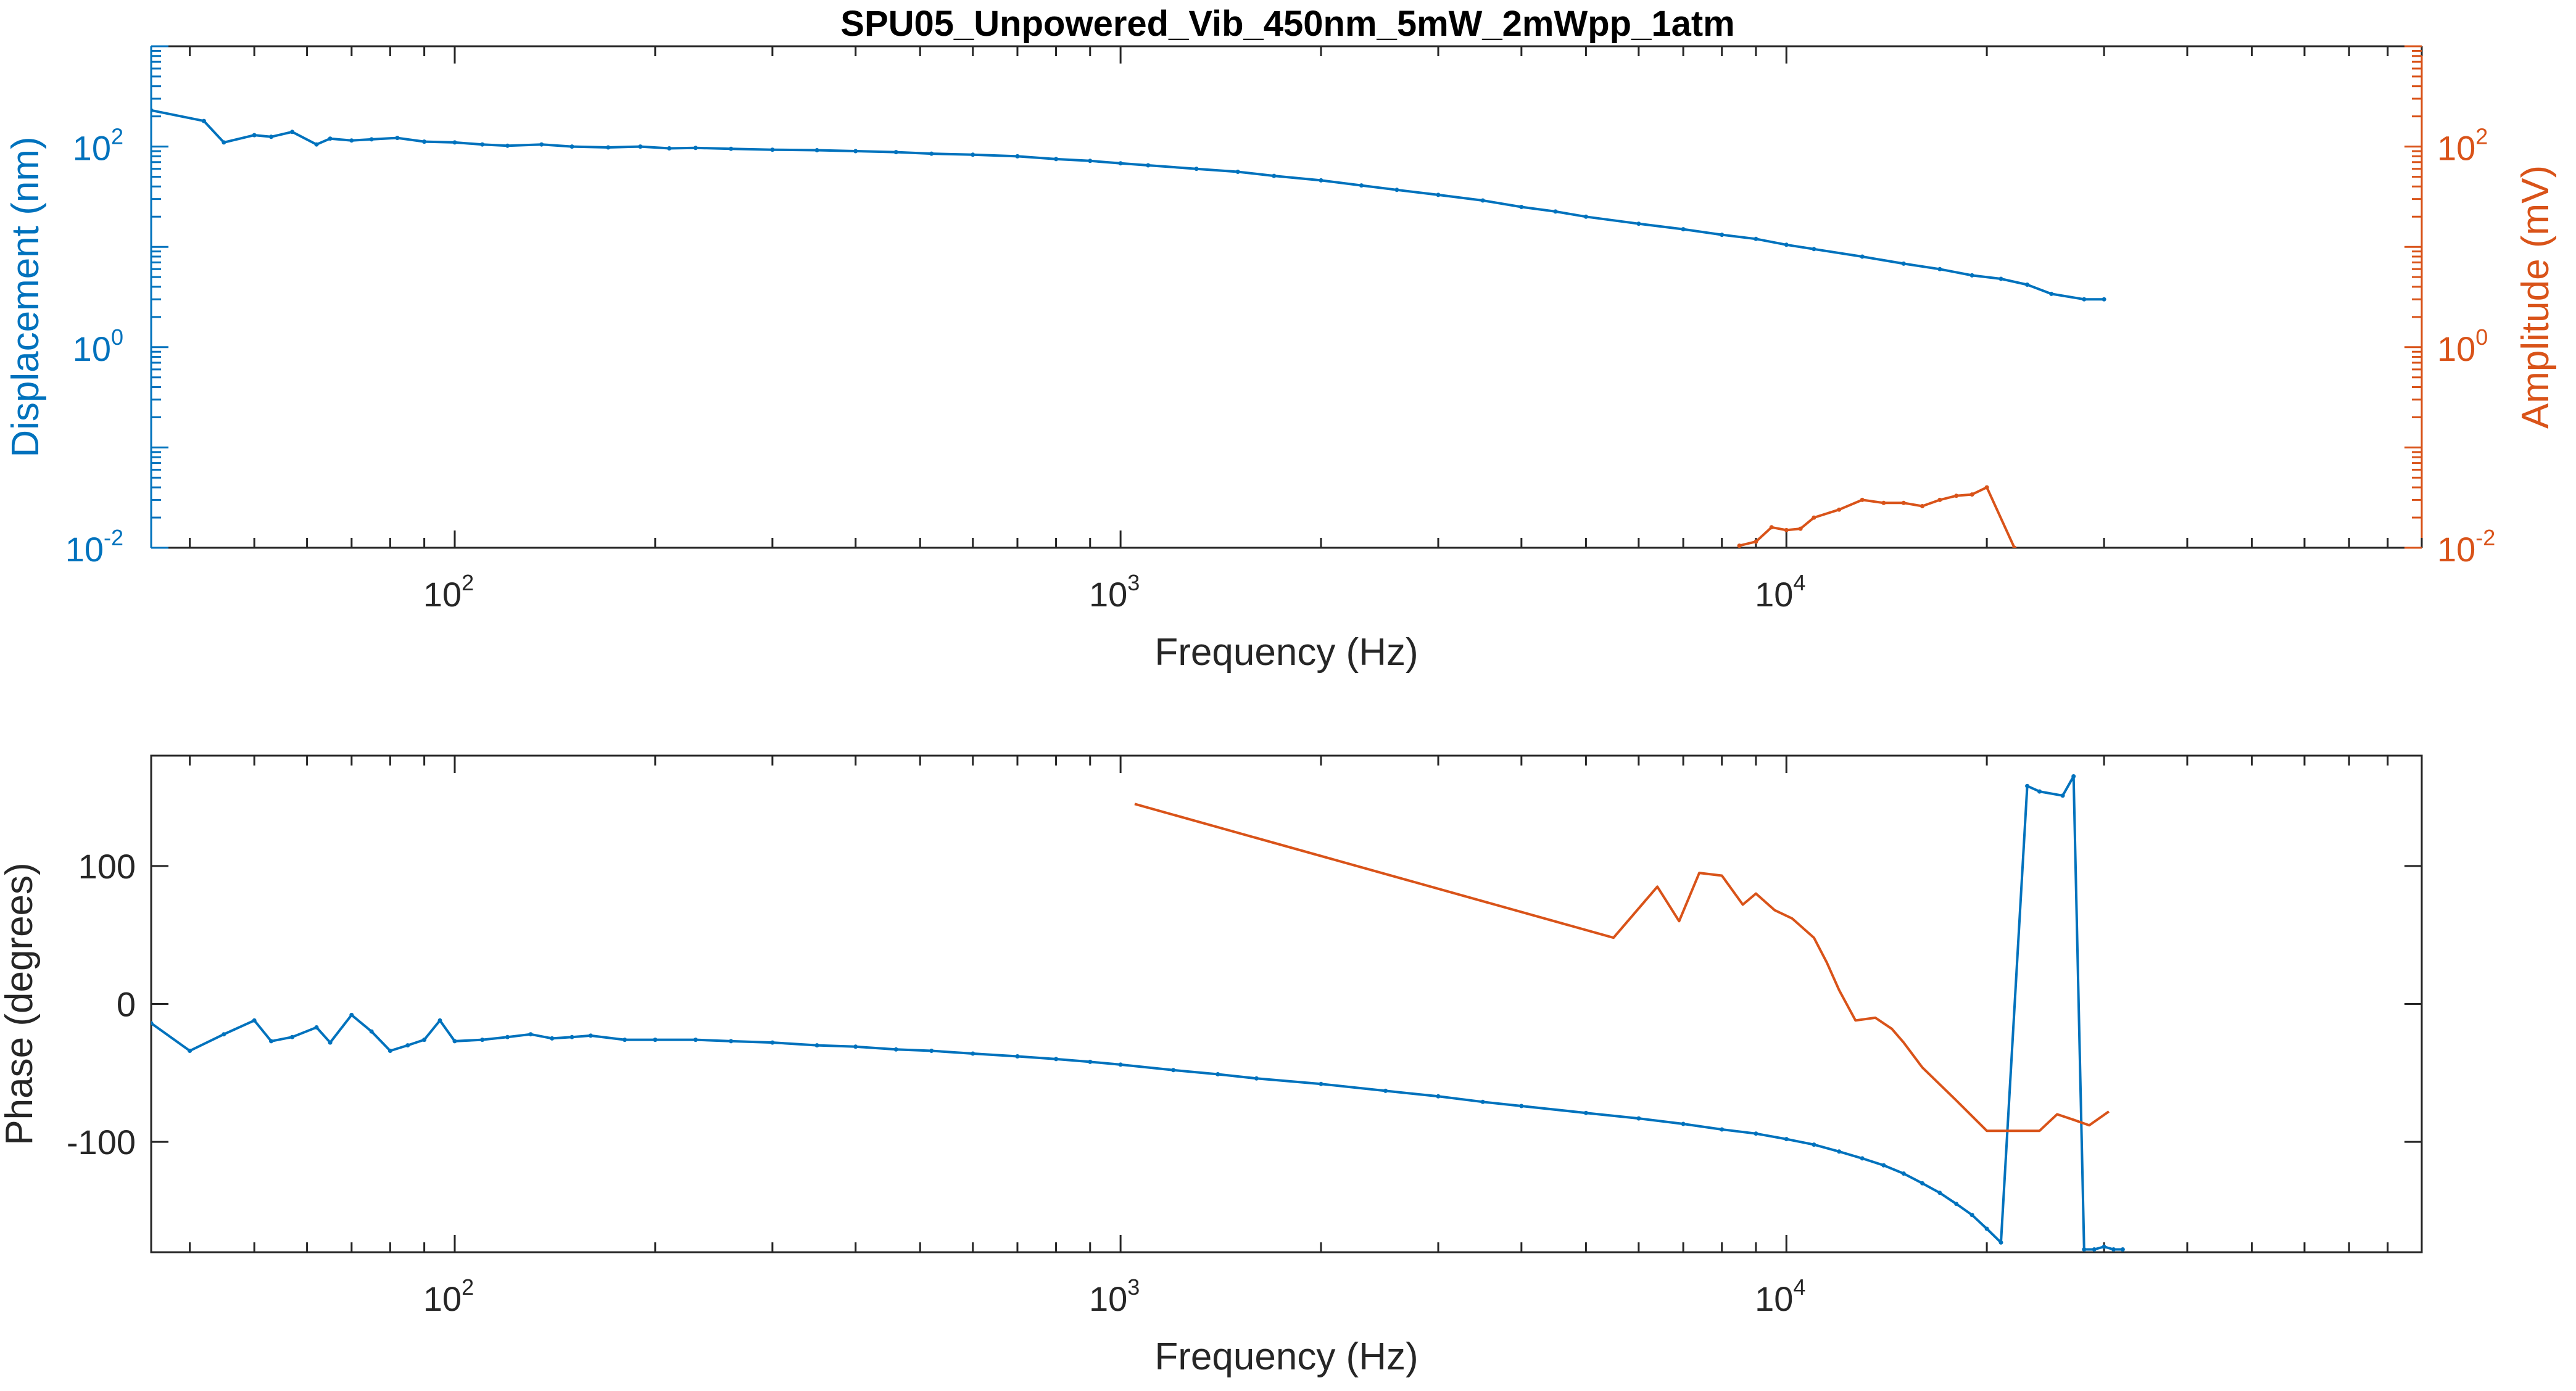 This screenshot has width=2576, height=1391. What do you see at coordinates (1286, 1356) in the screenshot?
I see `x-axis-label: Frequency (Hz)` at bounding box center [1286, 1356].